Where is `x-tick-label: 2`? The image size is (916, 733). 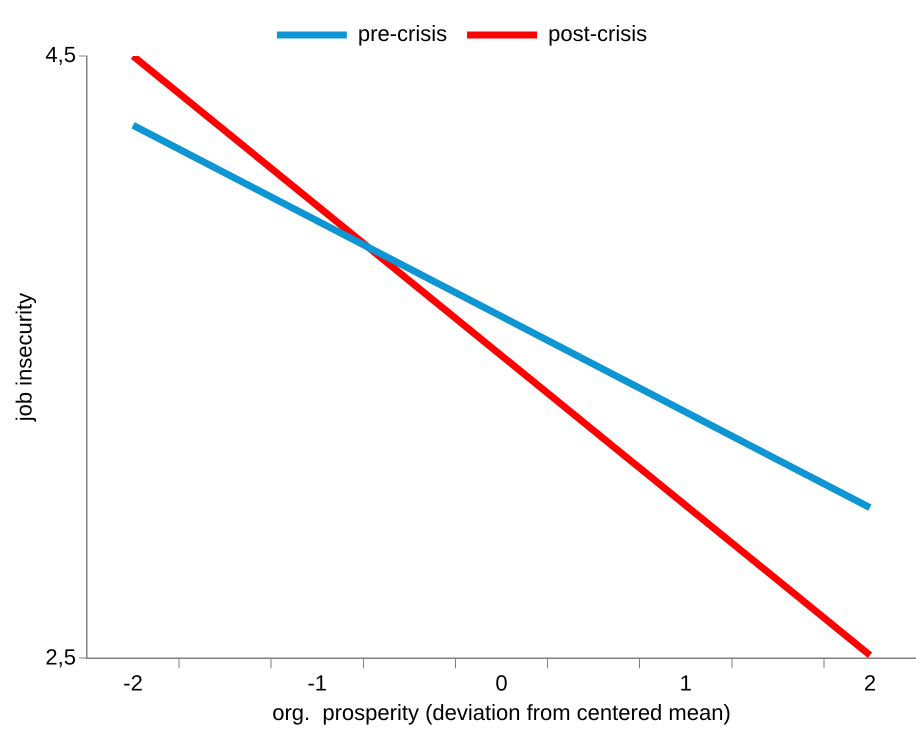 x-tick-label: 2 is located at coordinates (870, 683).